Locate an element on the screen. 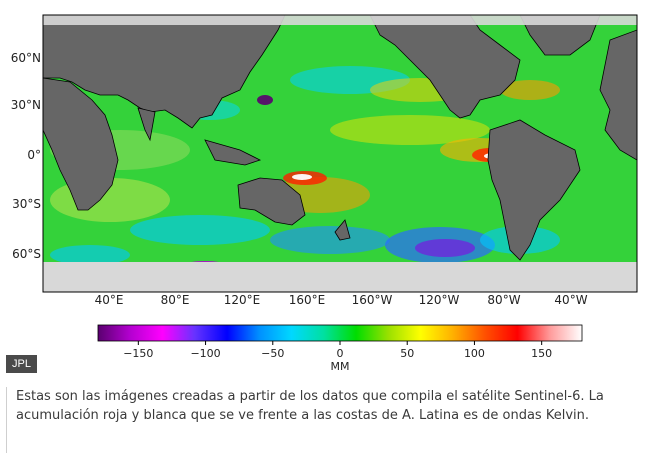  longitude-label: 160°E is located at coordinates (307, 300).